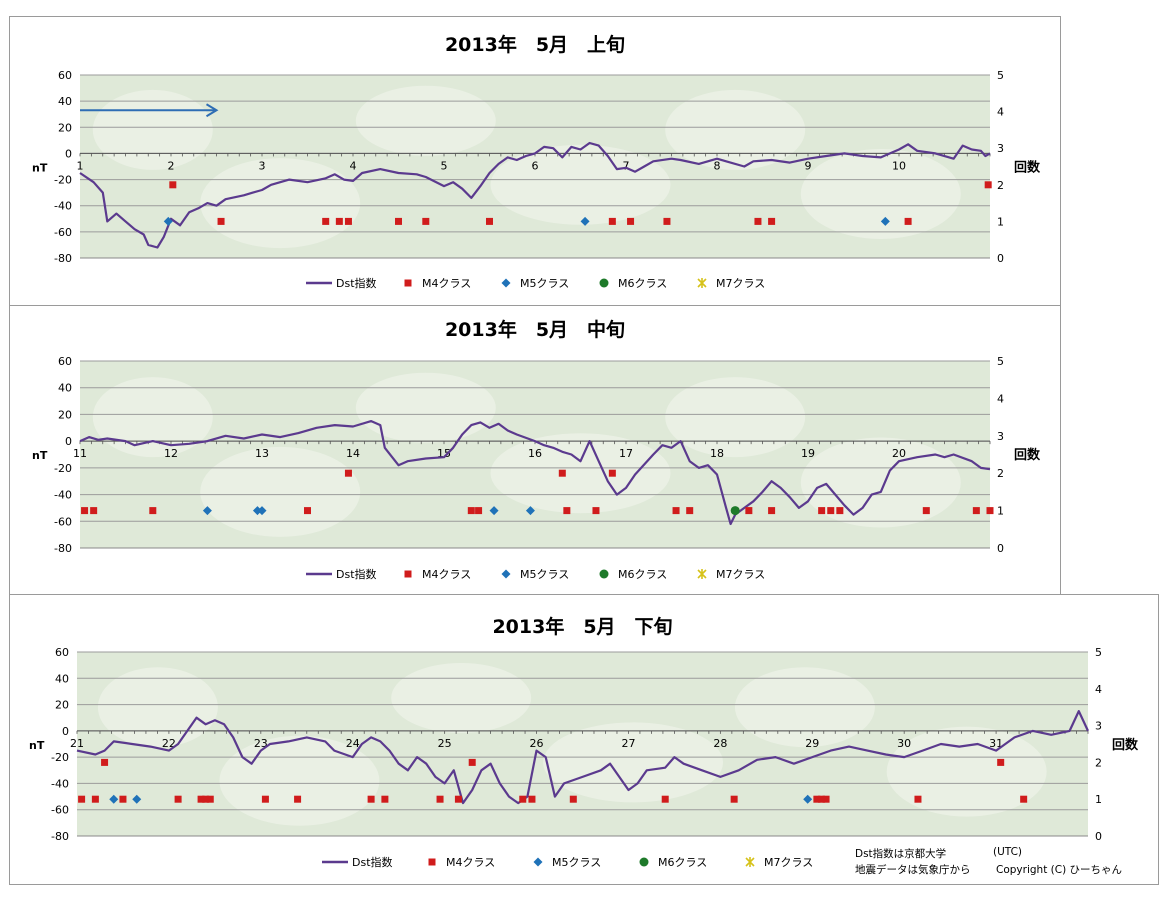 The width and height of the screenshot is (1161, 901). Describe the element at coordinates (262, 165) in the screenshot. I see `x-day-label: 3` at that location.